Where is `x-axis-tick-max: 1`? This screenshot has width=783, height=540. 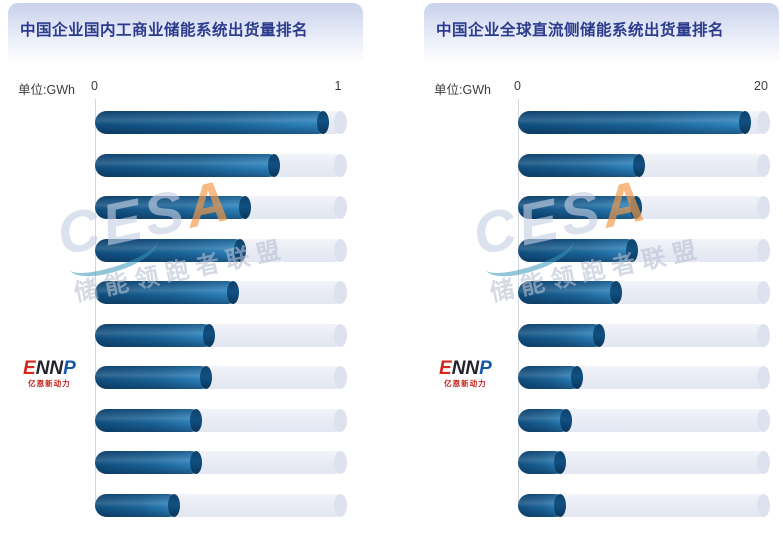 x-axis-tick-max: 1 is located at coordinates (338, 86).